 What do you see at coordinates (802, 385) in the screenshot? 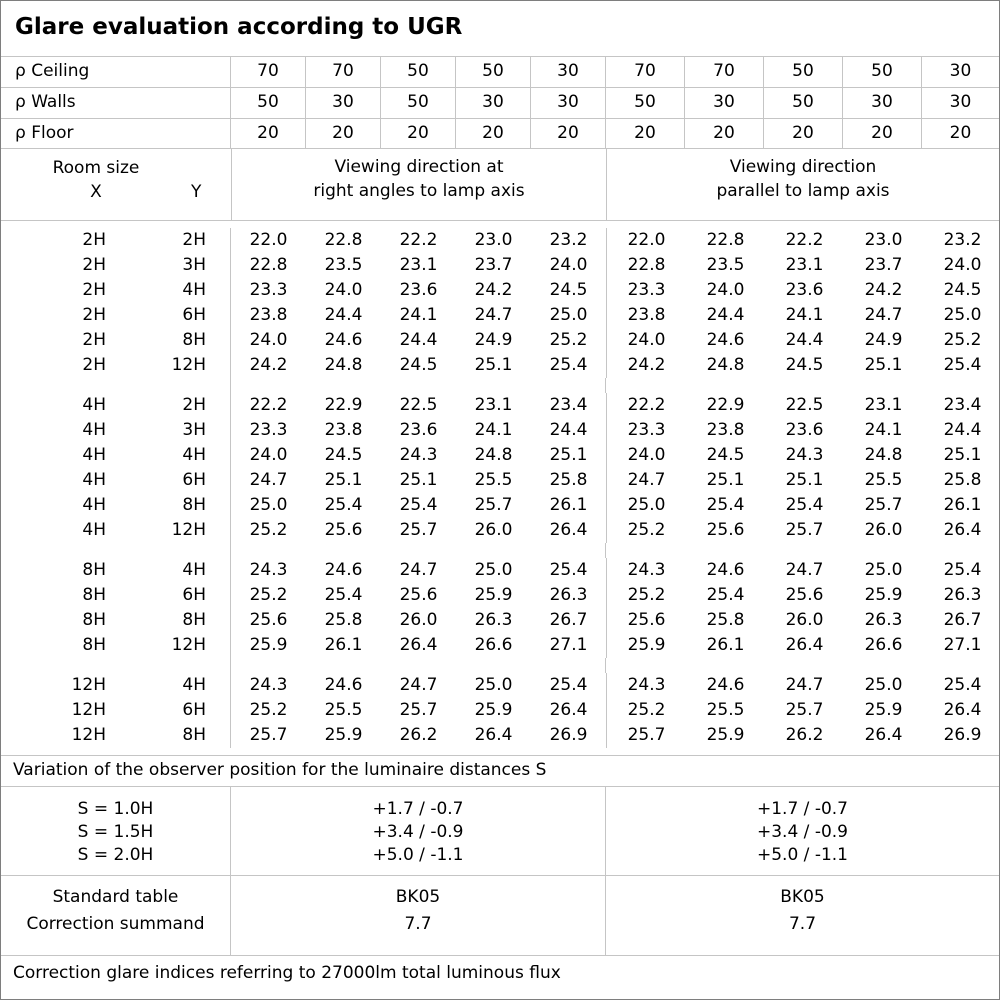
I see `spacer-group-cell` at bounding box center [802, 385].